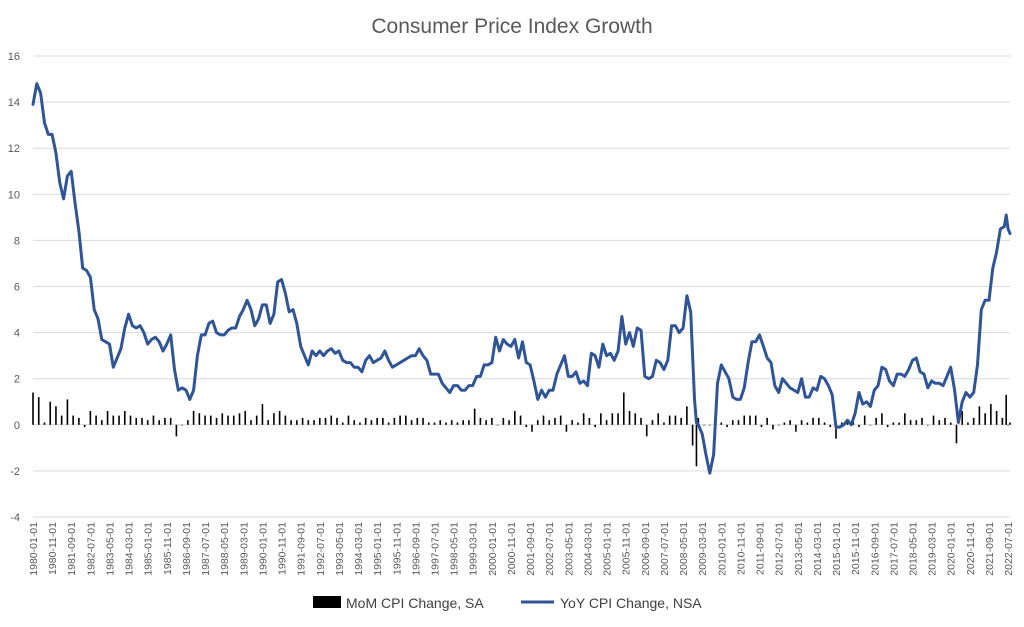 This screenshot has height=627, width=1024. What do you see at coordinates (684, 549) in the screenshot?
I see `x-tick-label: 2008-05-01` at bounding box center [684, 549].